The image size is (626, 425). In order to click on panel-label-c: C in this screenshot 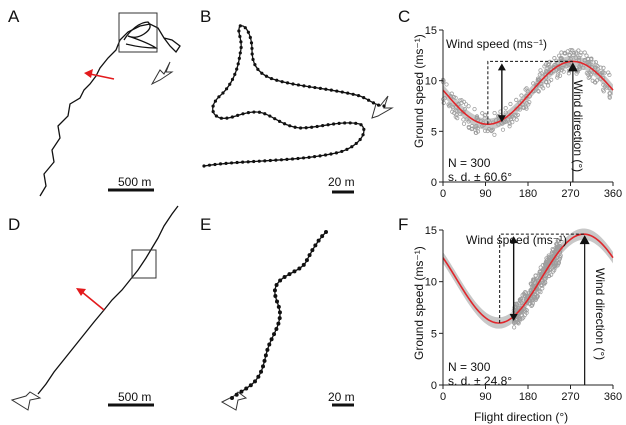, I will do `click(404, 16)`.